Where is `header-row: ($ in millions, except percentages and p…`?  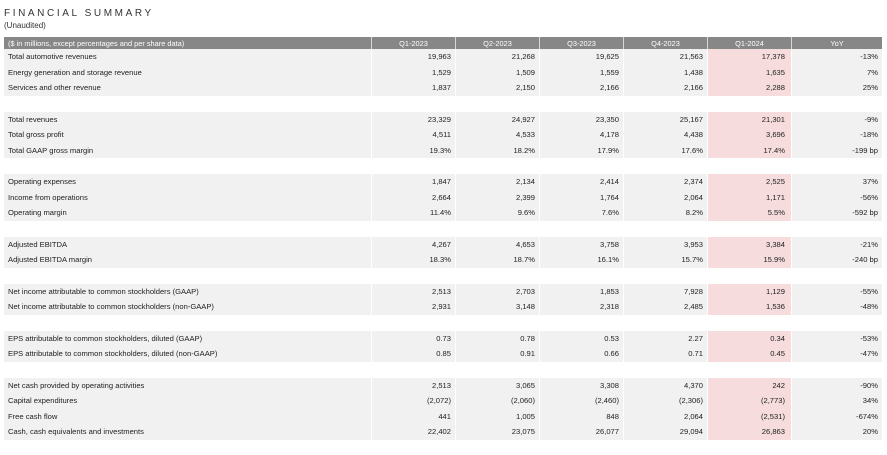
header-row: ($ in millions, except percentages and p… is located at coordinates (443, 43).